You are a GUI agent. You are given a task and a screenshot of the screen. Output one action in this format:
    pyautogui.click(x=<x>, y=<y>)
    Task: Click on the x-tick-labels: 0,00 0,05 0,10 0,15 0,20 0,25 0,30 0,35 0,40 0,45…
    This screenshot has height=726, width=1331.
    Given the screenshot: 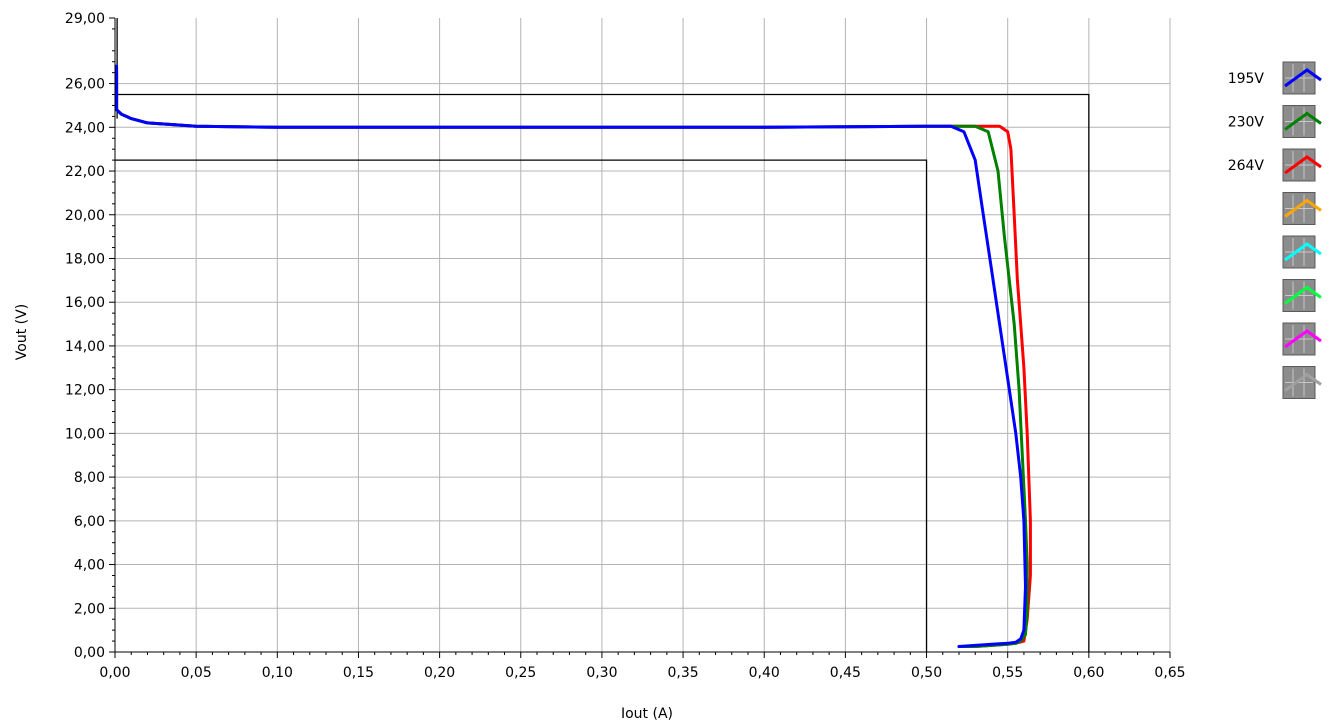 What is the action you would take?
    pyautogui.click(x=642, y=673)
    